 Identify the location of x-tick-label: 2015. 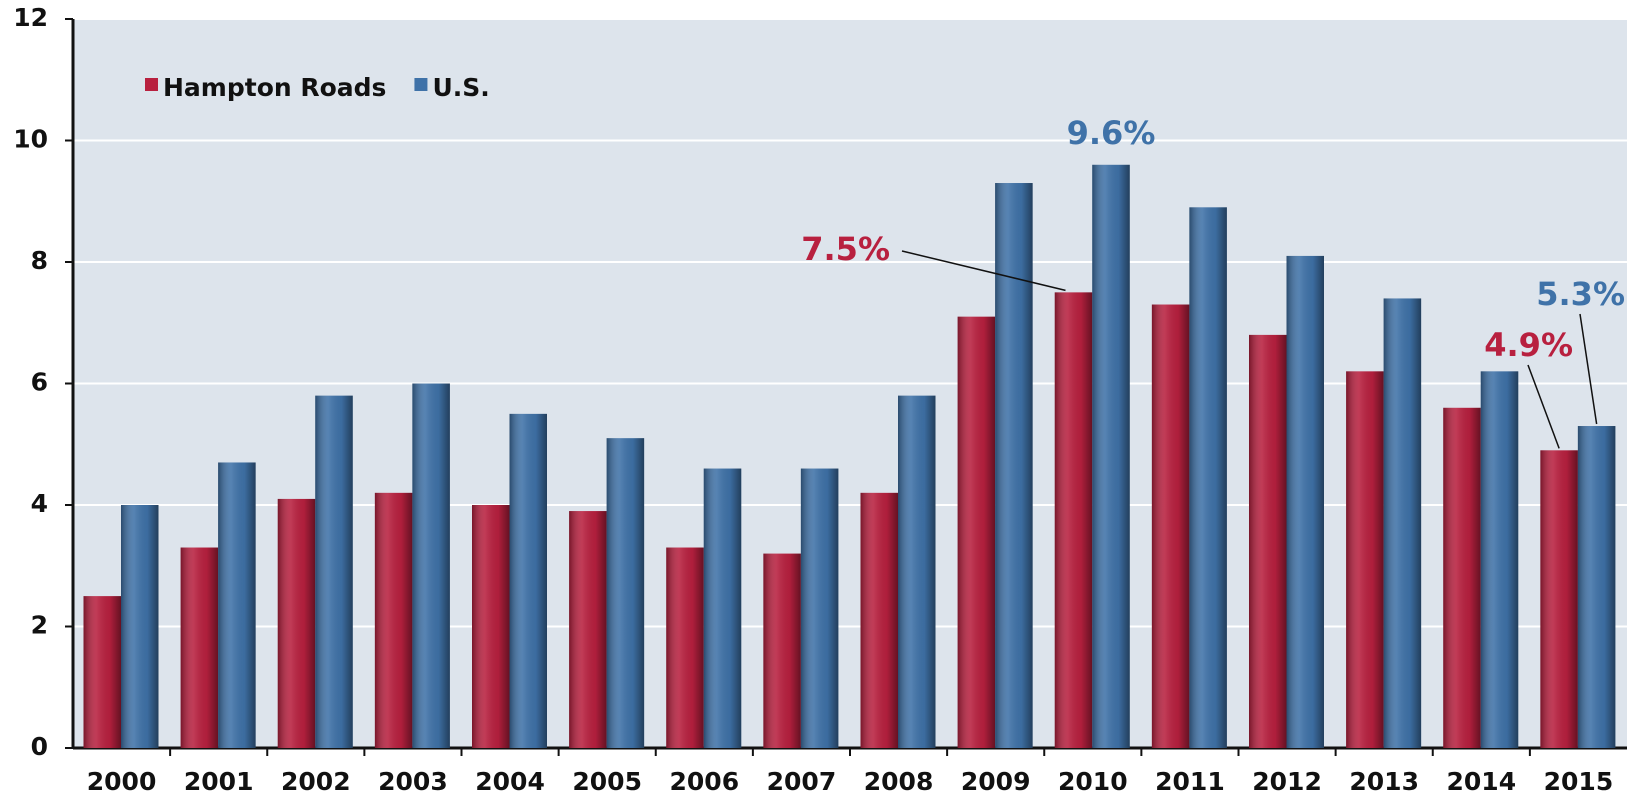
(1579, 781).